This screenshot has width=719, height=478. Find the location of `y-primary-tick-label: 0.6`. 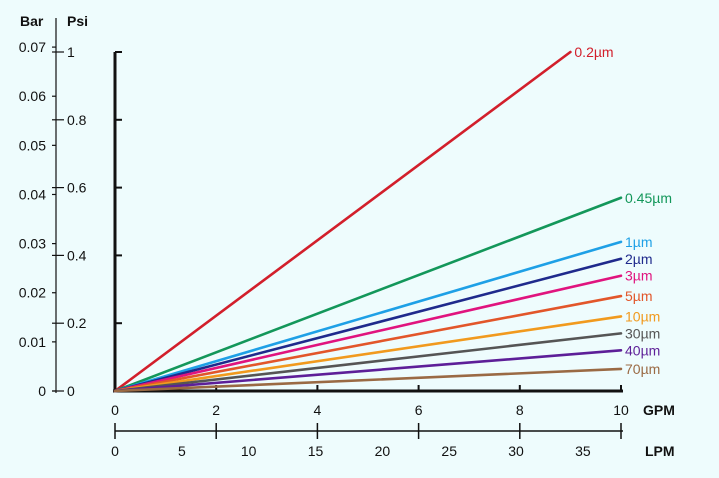

y-primary-tick-label: 0.6 is located at coordinates (77, 188).